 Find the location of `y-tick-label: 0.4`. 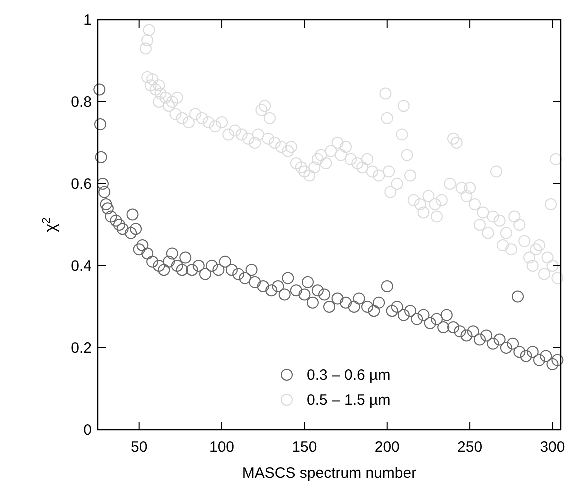

y-tick-label: 0.4 is located at coordinates (81, 266).